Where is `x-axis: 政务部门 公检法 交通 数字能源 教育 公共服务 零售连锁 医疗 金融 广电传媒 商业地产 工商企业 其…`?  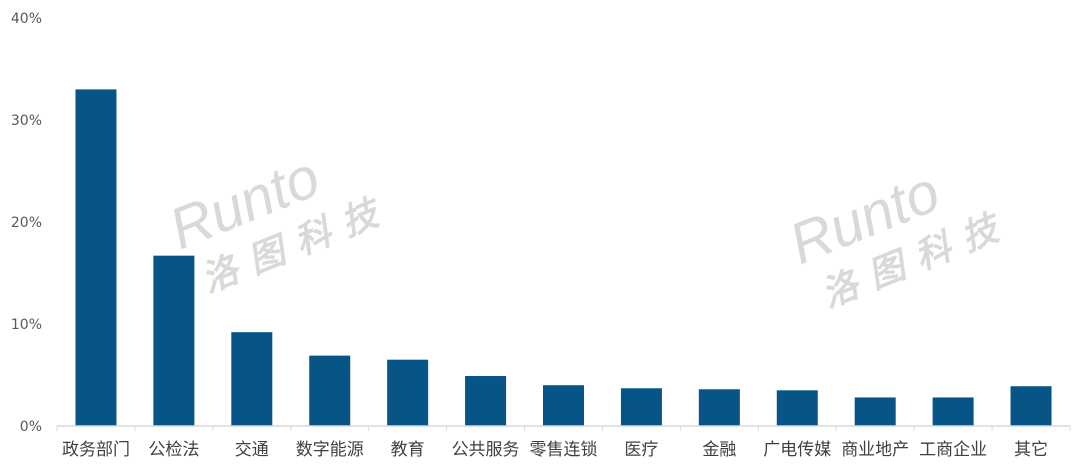
x-axis: 政务部门 公检法 交通 数字能源 教育 公共服务 零售连锁 医疗 金融 广电传媒 商业地产 工商企业 其… is located at coordinates (563, 442).